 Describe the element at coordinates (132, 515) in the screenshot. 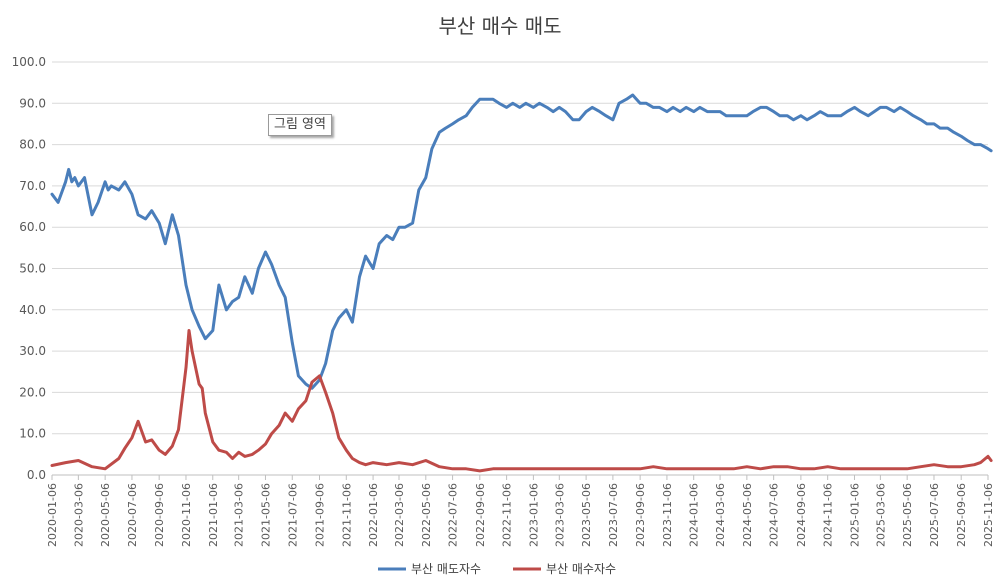

I see `x-tick-label: 2020-07-06` at that location.